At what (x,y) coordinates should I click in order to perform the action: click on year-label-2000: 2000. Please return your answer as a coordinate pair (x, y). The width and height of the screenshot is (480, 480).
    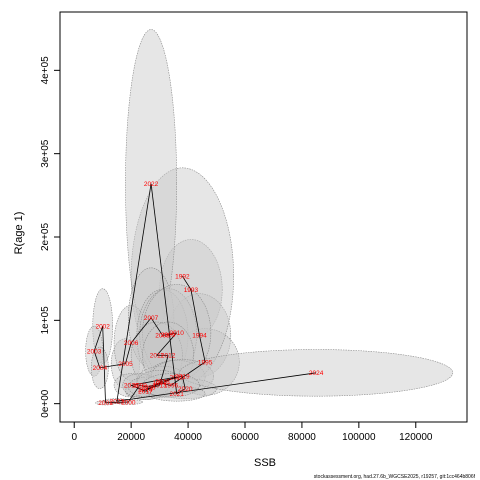
    Looking at the image, I should click on (128, 402).